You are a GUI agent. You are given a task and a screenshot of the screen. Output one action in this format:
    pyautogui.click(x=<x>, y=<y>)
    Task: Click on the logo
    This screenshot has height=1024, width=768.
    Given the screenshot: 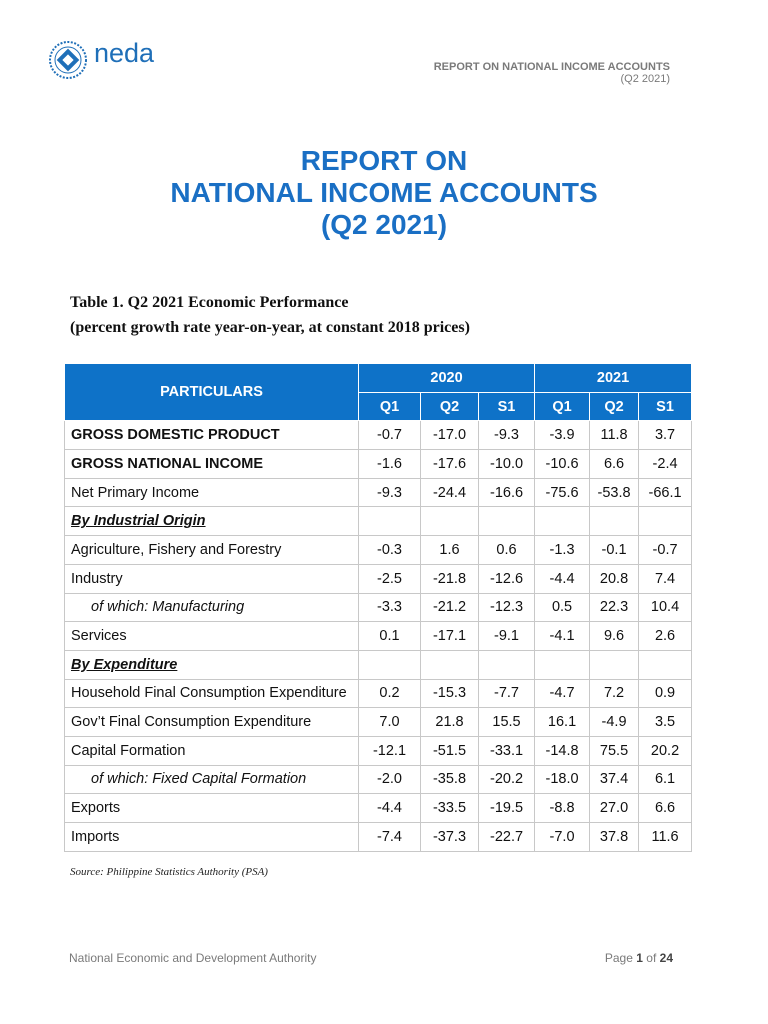 What is the action you would take?
    pyautogui.click(x=68, y=60)
    